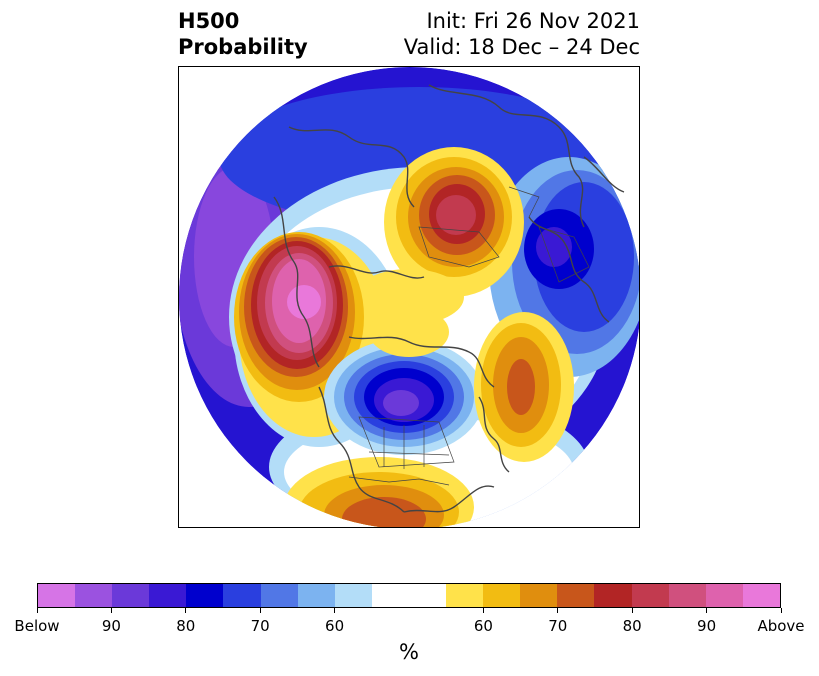 Image resolution: width=819 pixels, height=676 pixels. What do you see at coordinates (533, 21) in the screenshot?
I see `init-date: Init: Fri 26 Nov 2021` at bounding box center [533, 21].